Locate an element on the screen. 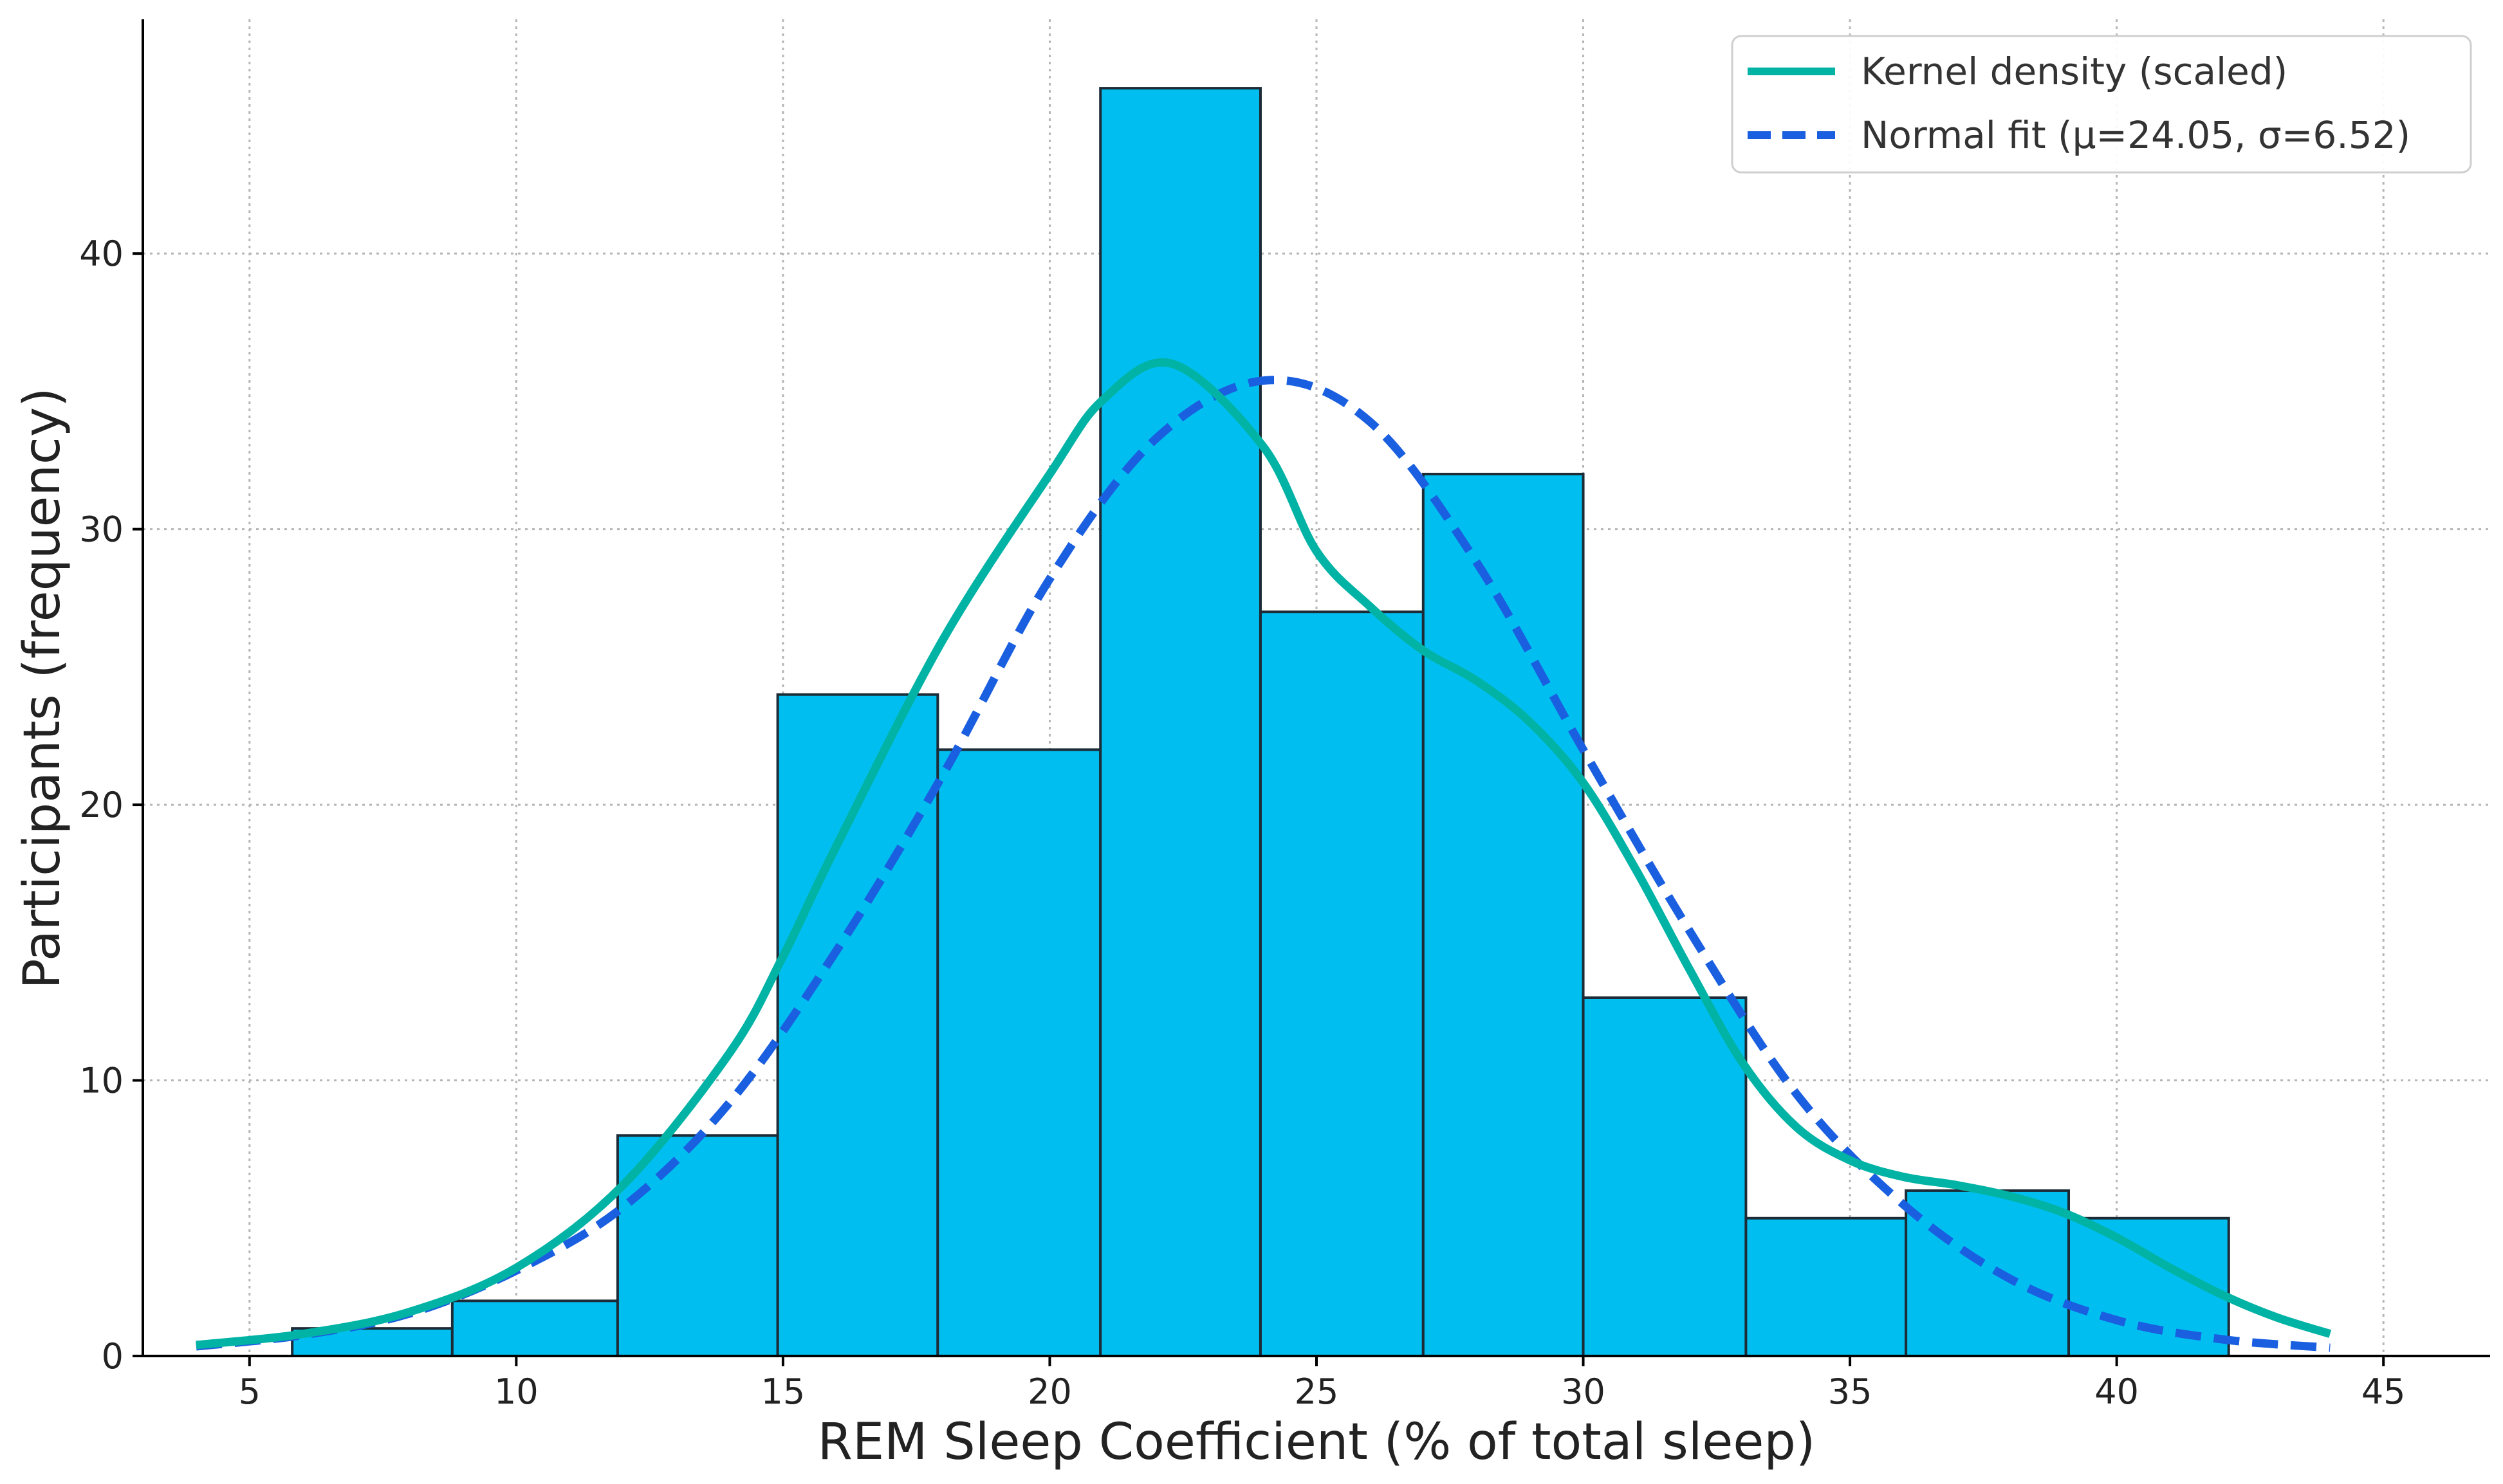  x-tick-label: 45 is located at coordinates (2383, 1392).